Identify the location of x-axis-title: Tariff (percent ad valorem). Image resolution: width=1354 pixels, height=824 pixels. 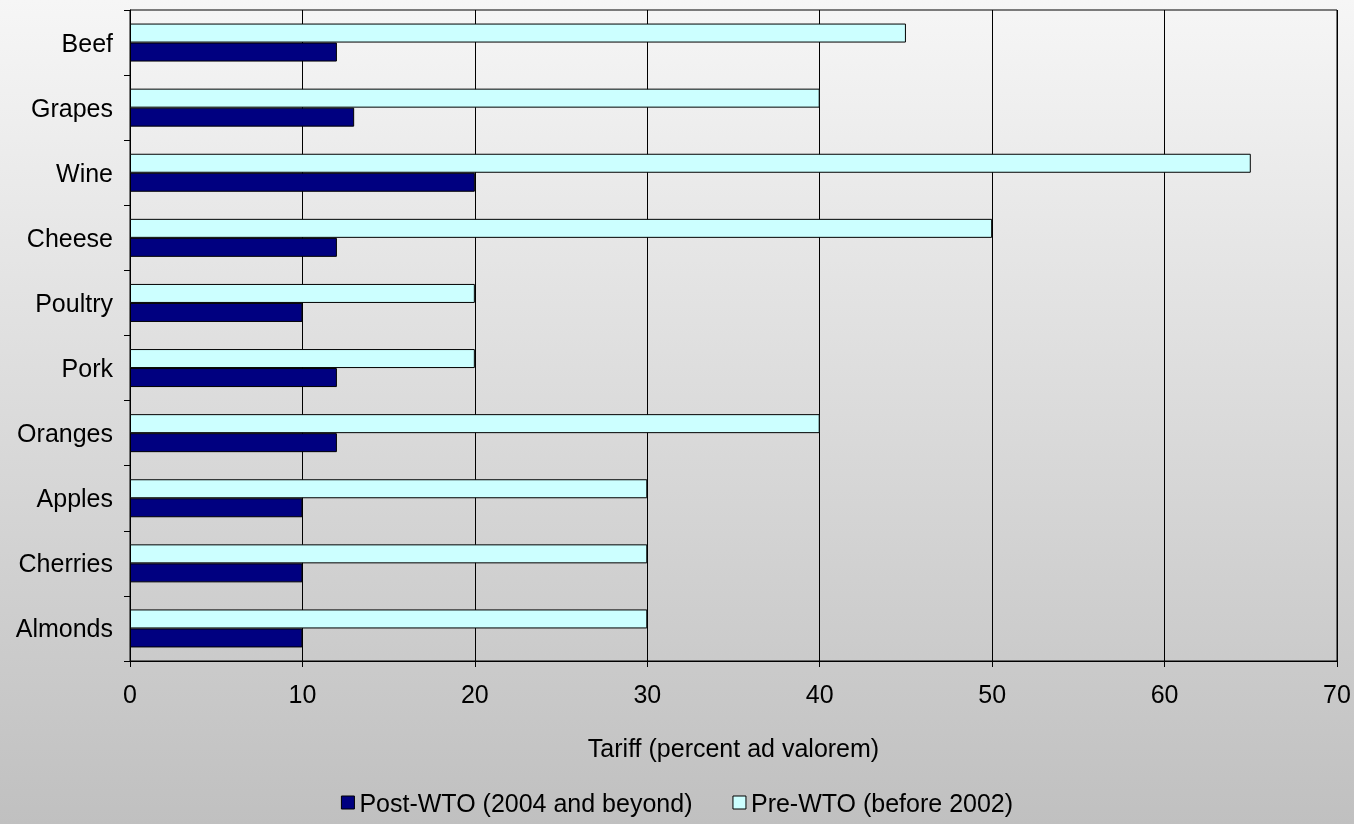
(733, 747).